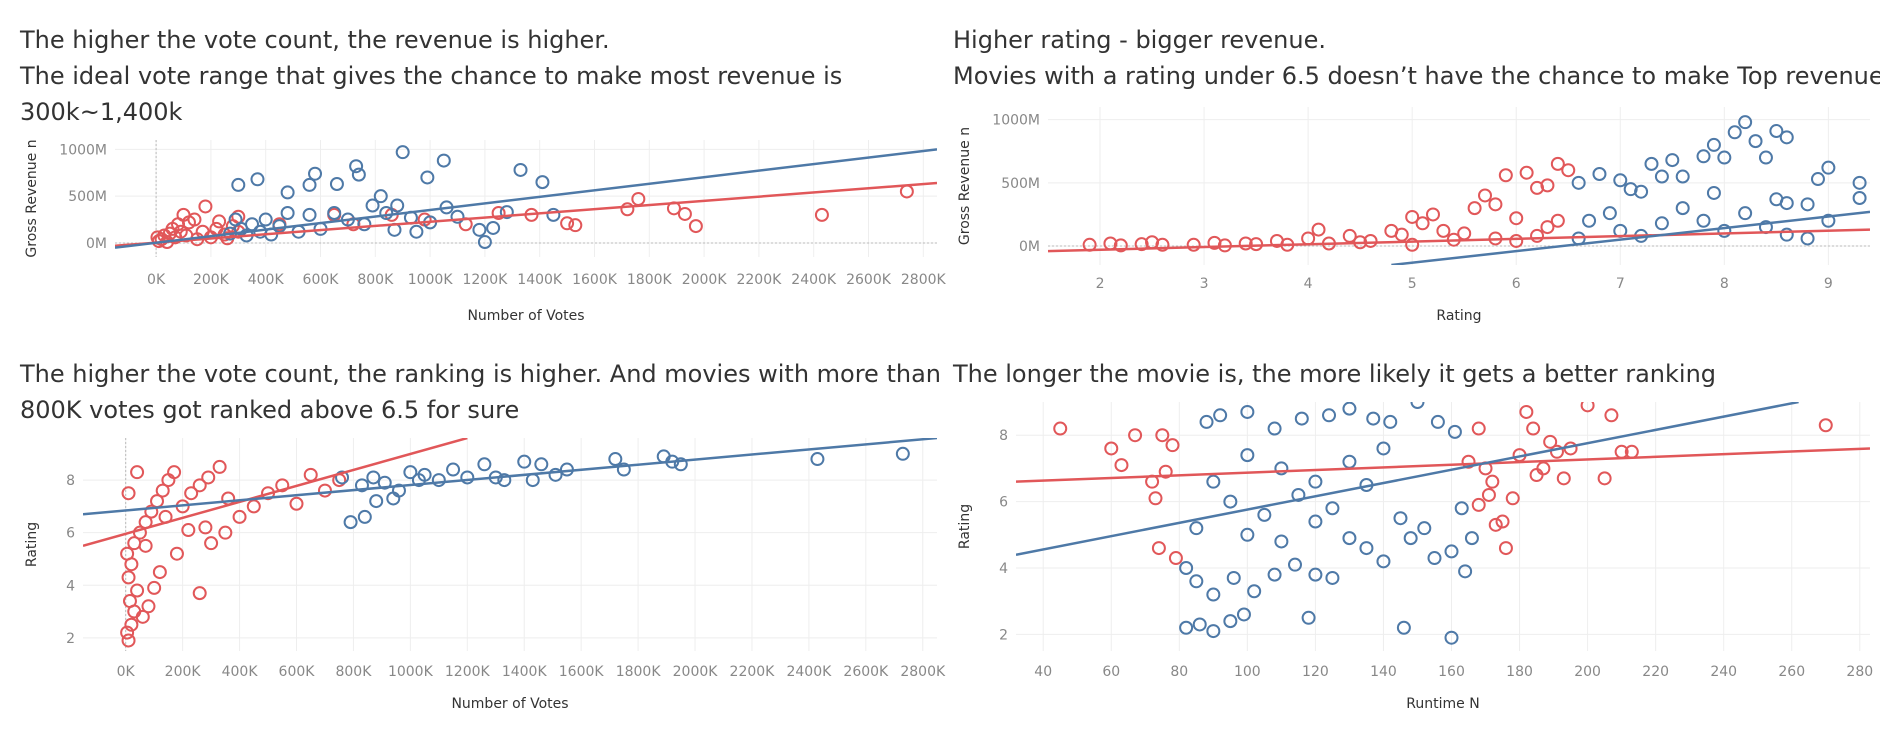  Describe the element at coordinates (1723, 672) in the screenshot. I see `x-tick-label: 240` at that location.